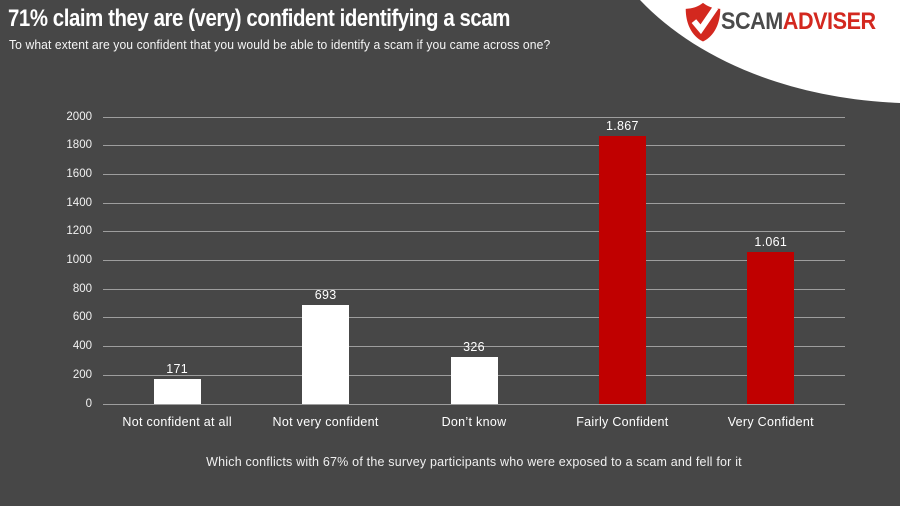 The height and width of the screenshot is (506, 900). Describe the element at coordinates (79, 202) in the screenshot. I see `y-axis-tick-label: 1400` at that location.